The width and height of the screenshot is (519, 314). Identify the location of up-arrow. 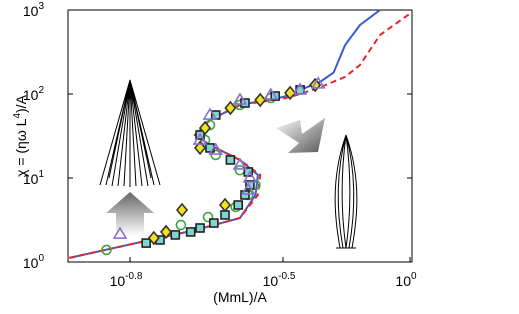
(130, 214).